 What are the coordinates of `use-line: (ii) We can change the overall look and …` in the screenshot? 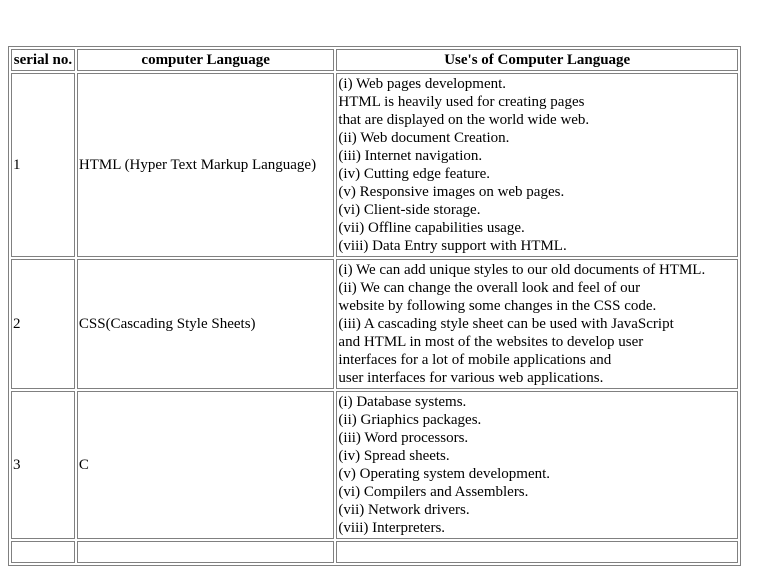 It's located at (489, 288).